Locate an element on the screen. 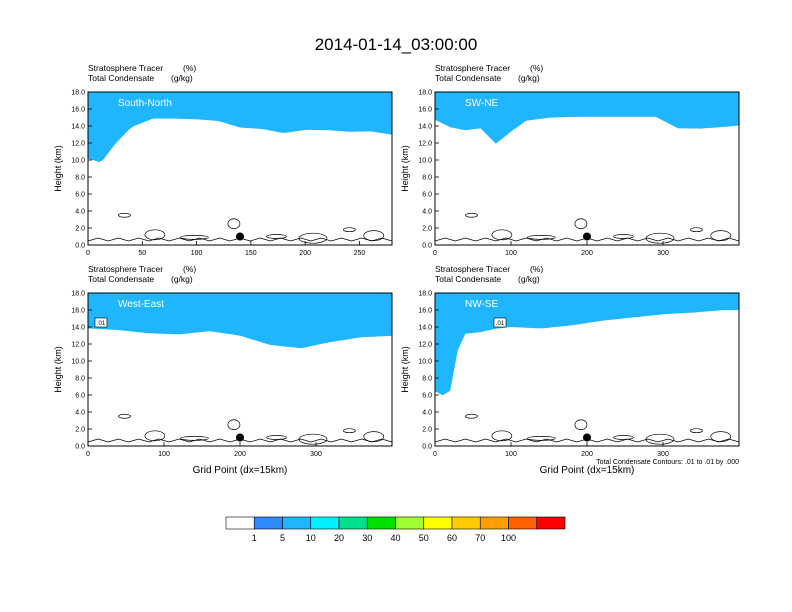 The height and width of the screenshot is (612, 792). colorbar-label: 60 is located at coordinates (452, 538).